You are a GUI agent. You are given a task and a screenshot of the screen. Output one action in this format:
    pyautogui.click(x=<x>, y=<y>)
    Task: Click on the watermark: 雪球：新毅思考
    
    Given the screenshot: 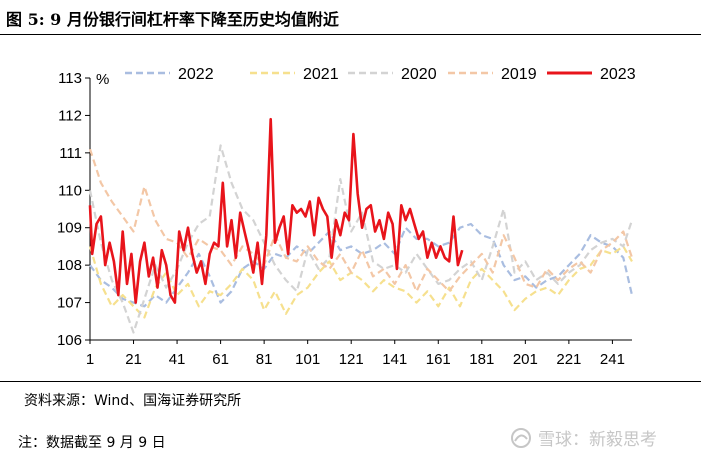 What is the action you would take?
    pyautogui.click(x=583, y=437)
    